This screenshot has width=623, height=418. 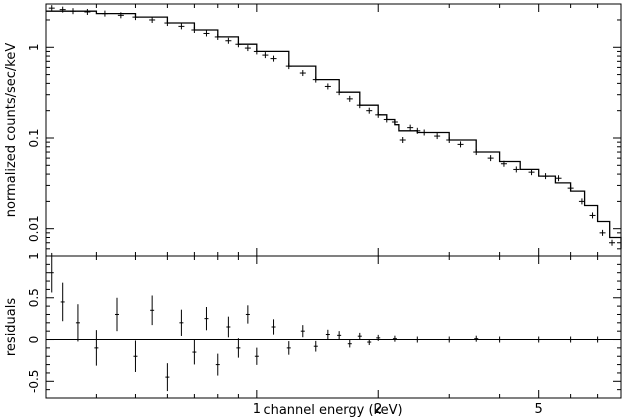 What do you see at coordinates (34, 137) in the screenshot?
I see `y-tick-label: 0.1` at bounding box center [34, 137].